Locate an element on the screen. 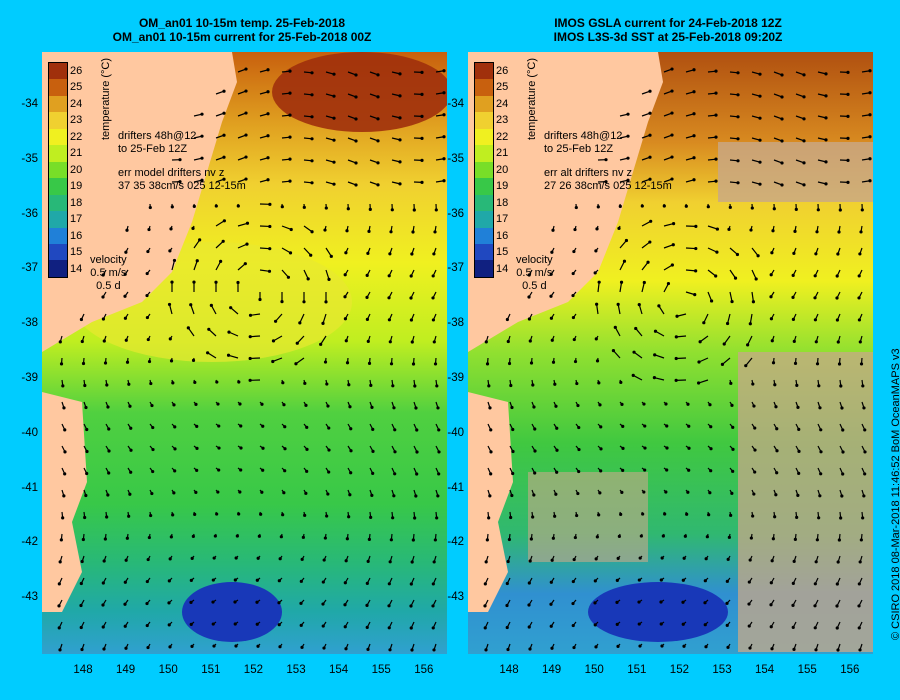  error-stats-line2: 37 35 38cm/s 025 12-15m is located at coordinates (182, 186).